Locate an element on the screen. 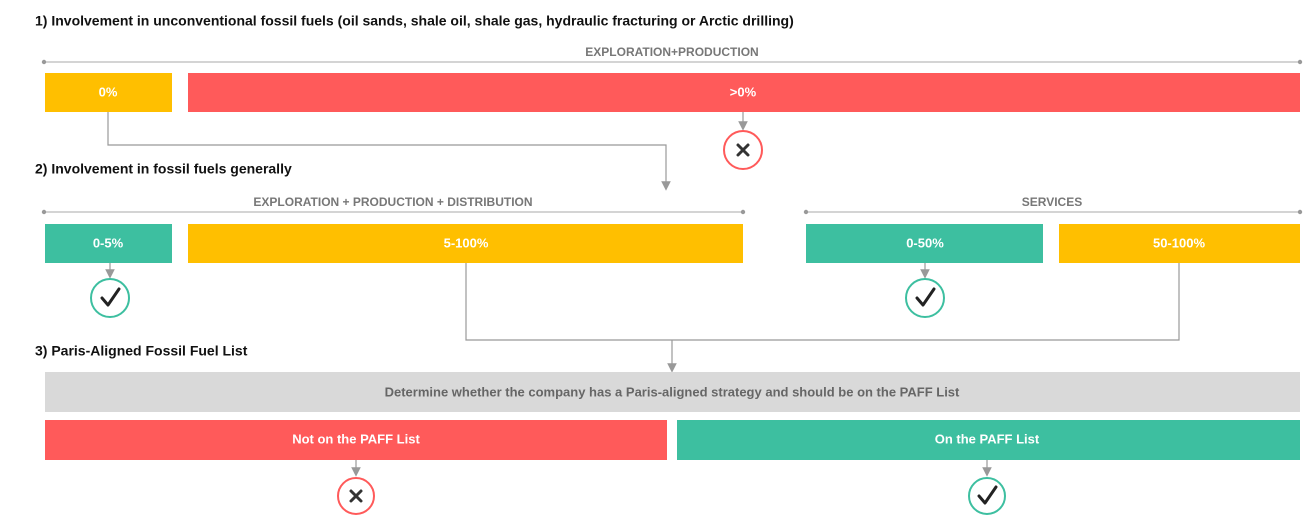  box-label: 5-100% is located at coordinates (466, 242).